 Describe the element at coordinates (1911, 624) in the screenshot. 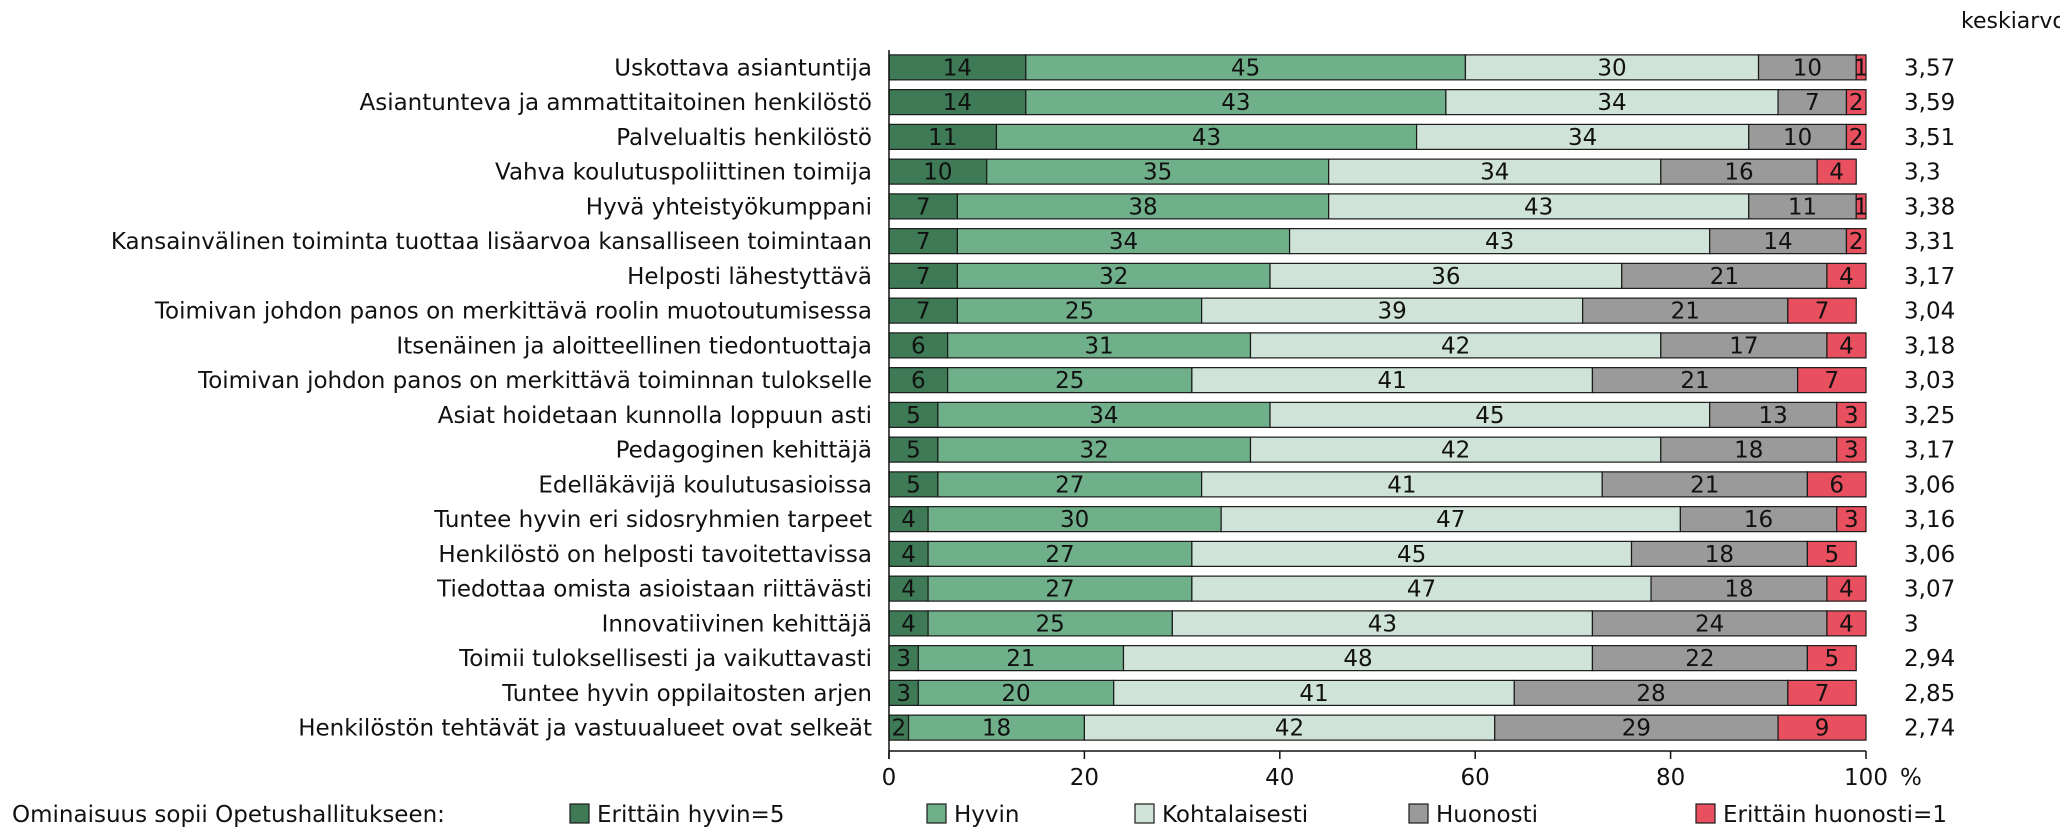

I see `average-value: 3` at that location.